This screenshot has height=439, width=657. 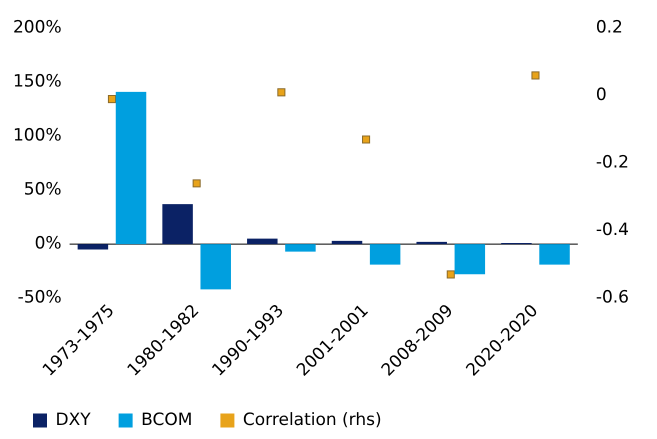 I want to click on y2-tick-label: -0.4, so click(x=612, y=230).